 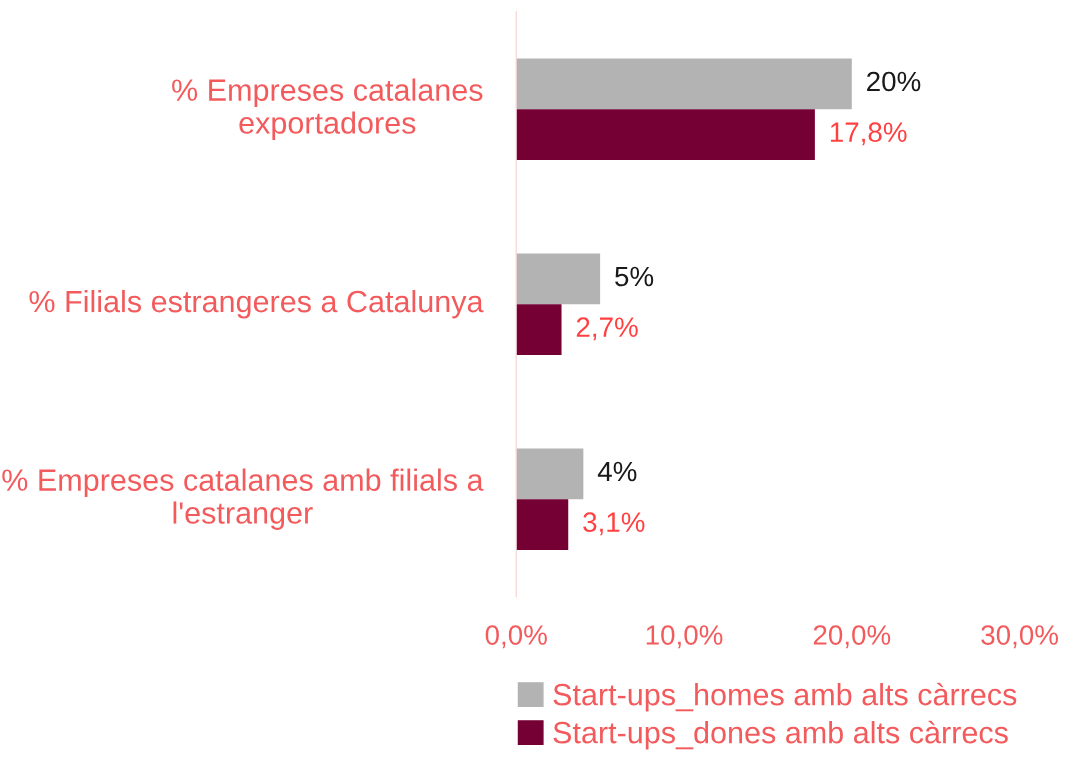 I want to click on data-label: 5%, so click(x=634, y=276).